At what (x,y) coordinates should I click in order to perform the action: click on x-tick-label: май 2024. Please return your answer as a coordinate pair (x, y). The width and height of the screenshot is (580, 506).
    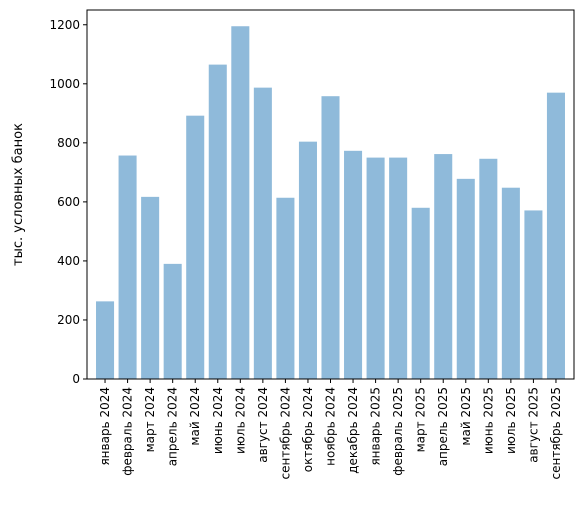
    Looking at the image, I should click on (195, 416).